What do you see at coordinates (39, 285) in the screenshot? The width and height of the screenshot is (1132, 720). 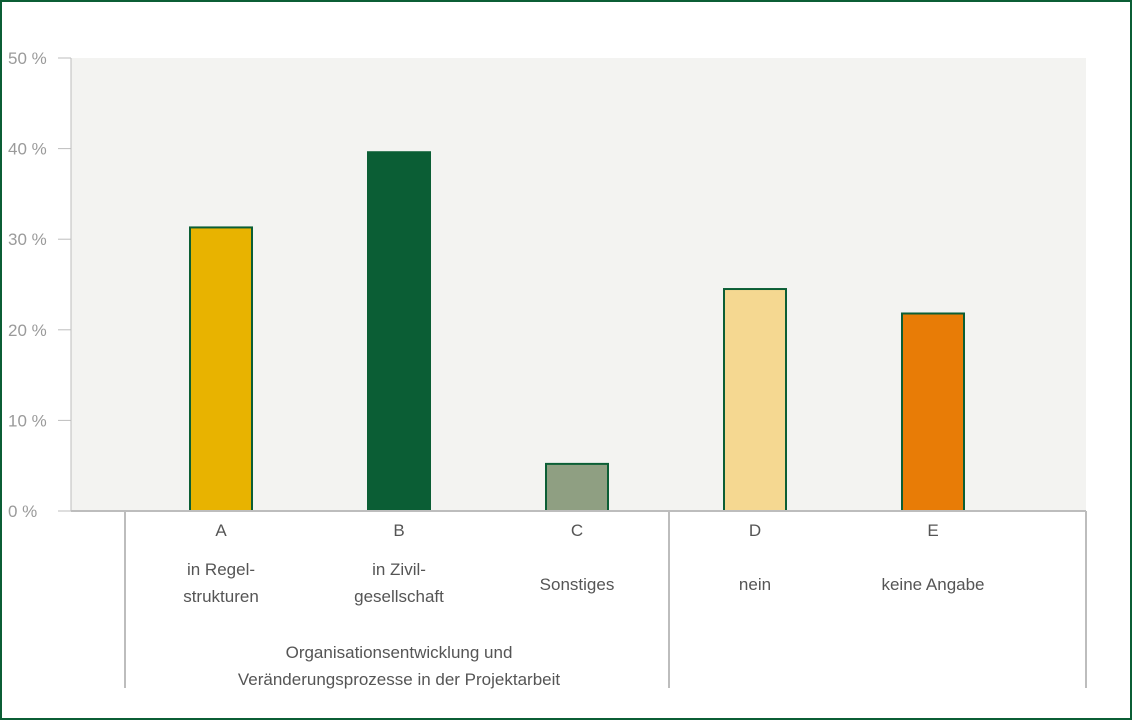 I see `y-axis-ticks: 0 % 10 % 20 % 30 % 40 % 50 %` at bounding box center [39, 285].